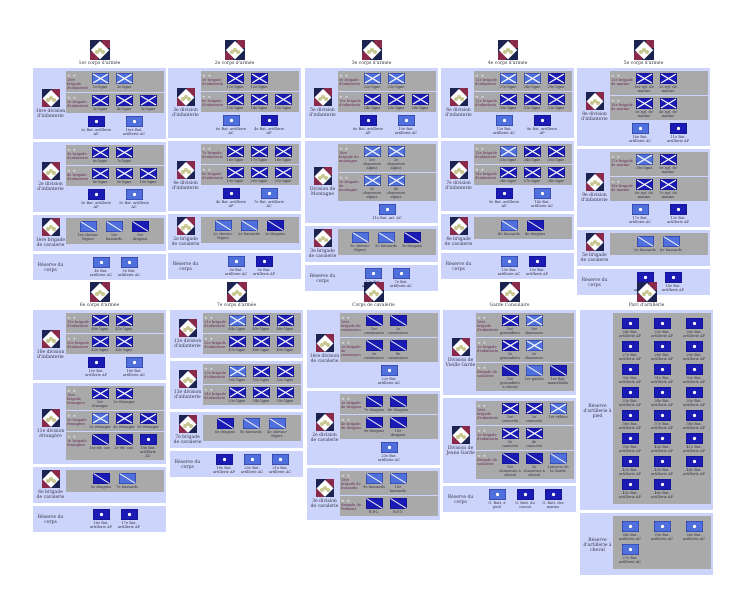 Image resolution: width=750 pixels, height=600 pixels. Describe the element at coordinates (114, 231) in the screenshot. I see `unit-cavalry: 1er hussards` at that location.